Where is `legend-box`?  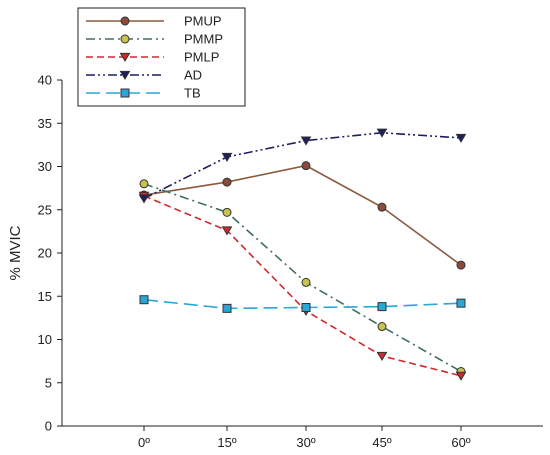 legend-box is located at coordinates (161, 57).